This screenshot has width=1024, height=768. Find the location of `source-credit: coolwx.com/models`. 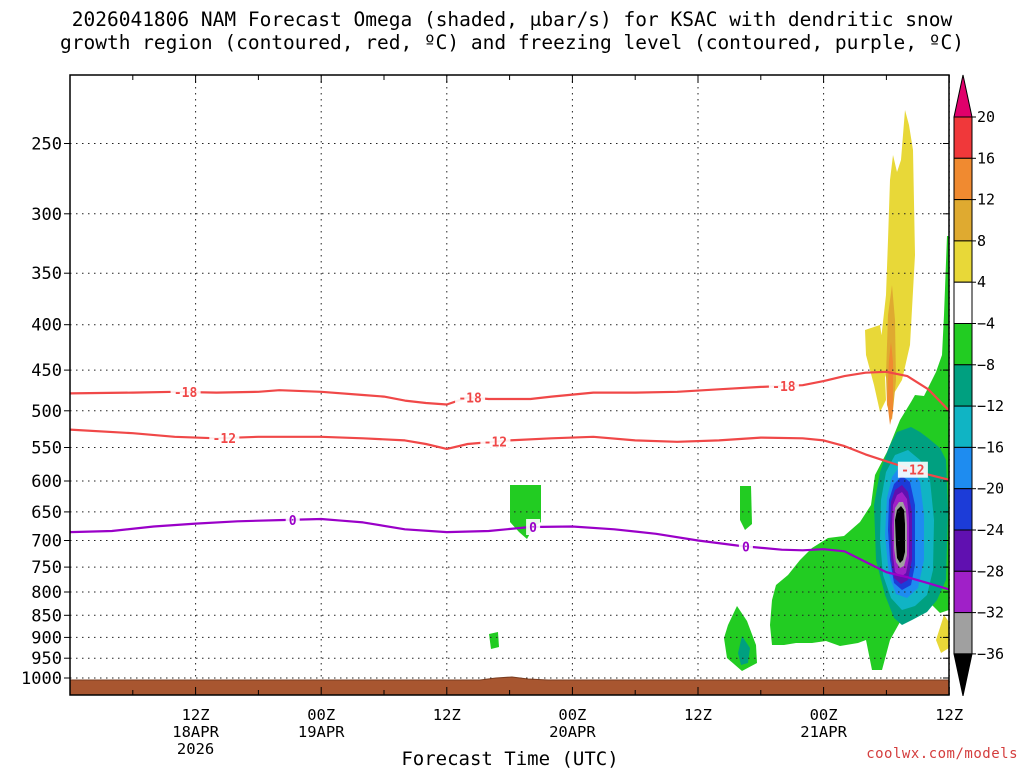

source-credit: coolwx.com/models is located at coordinates (942, 754).